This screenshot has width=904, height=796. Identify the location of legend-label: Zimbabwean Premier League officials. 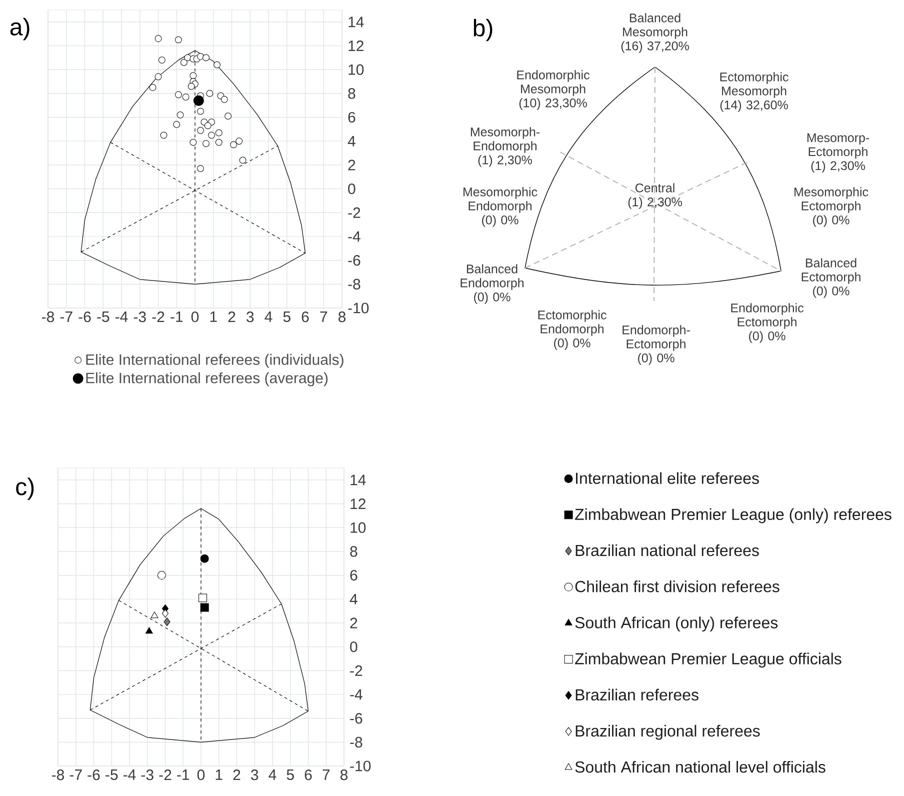
(708, 660).